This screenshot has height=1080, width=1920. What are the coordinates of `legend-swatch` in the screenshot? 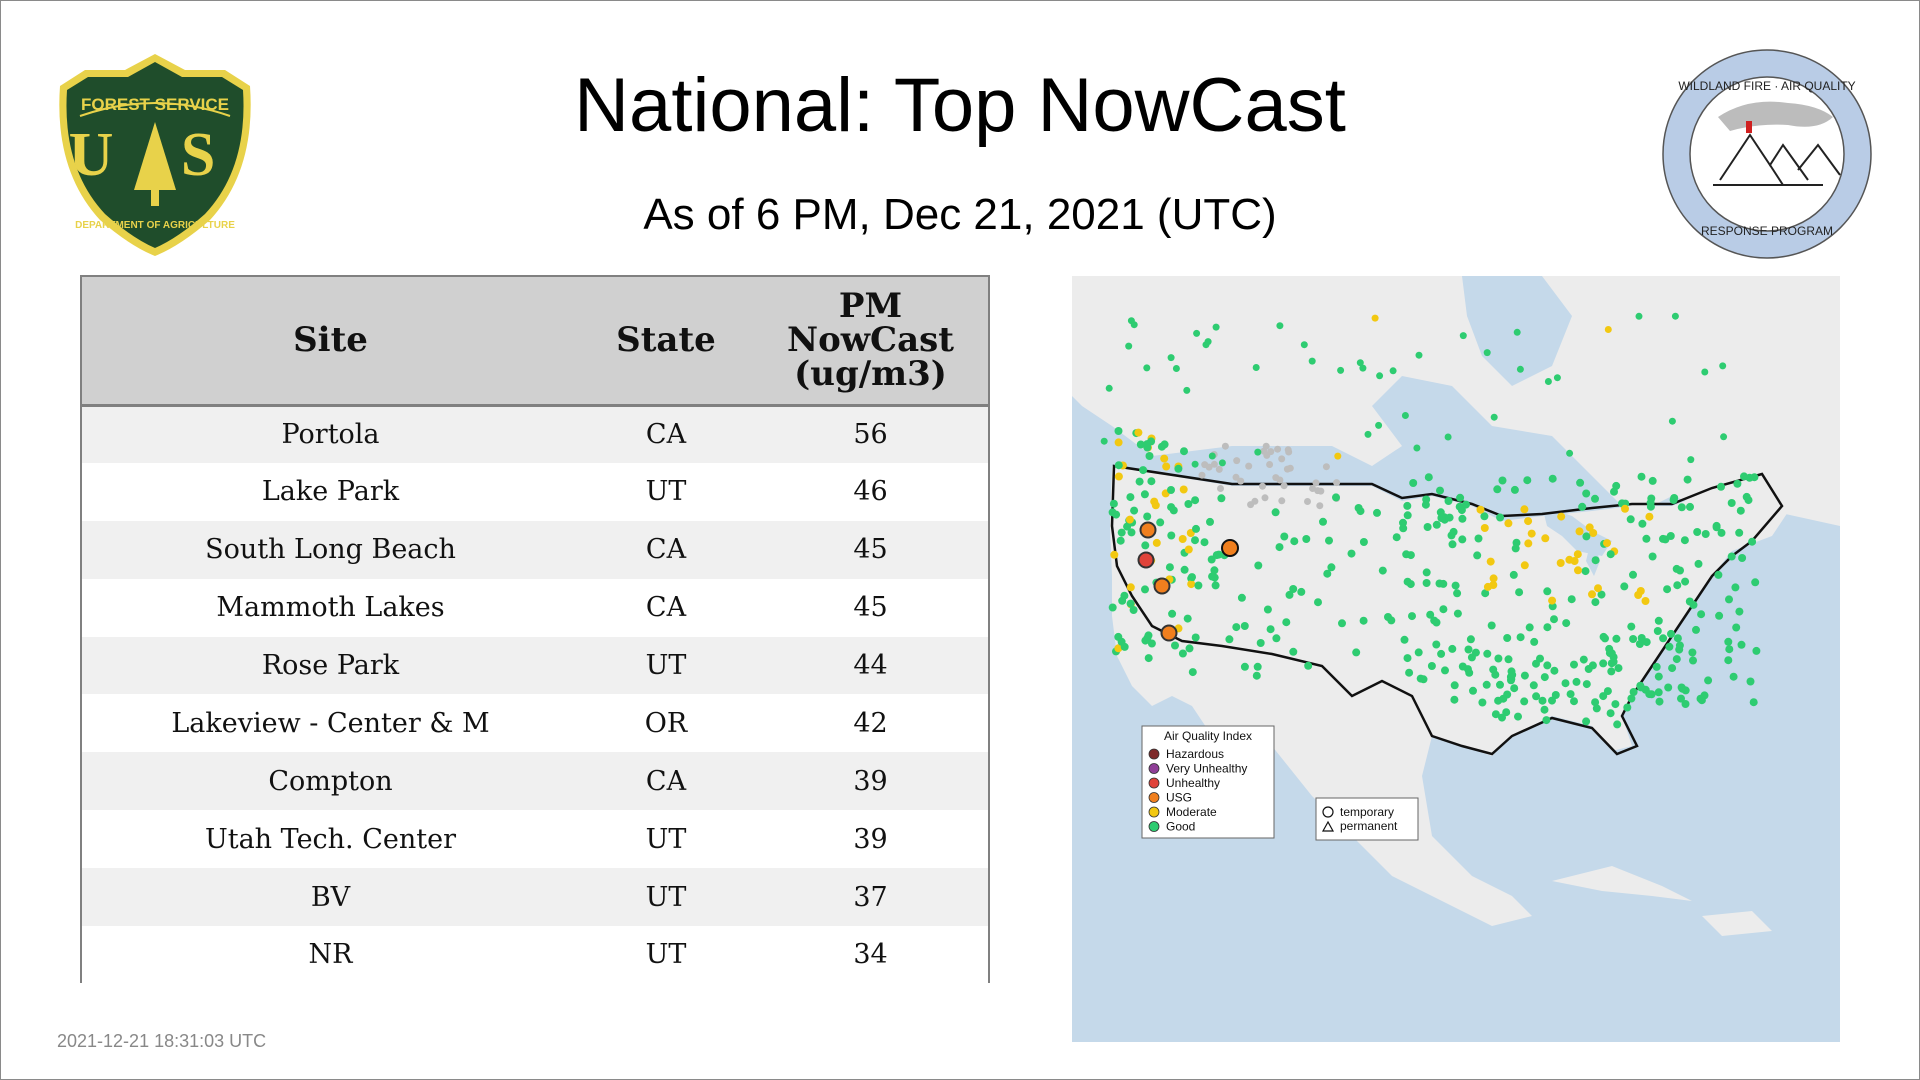 It's located at (1154, 754).